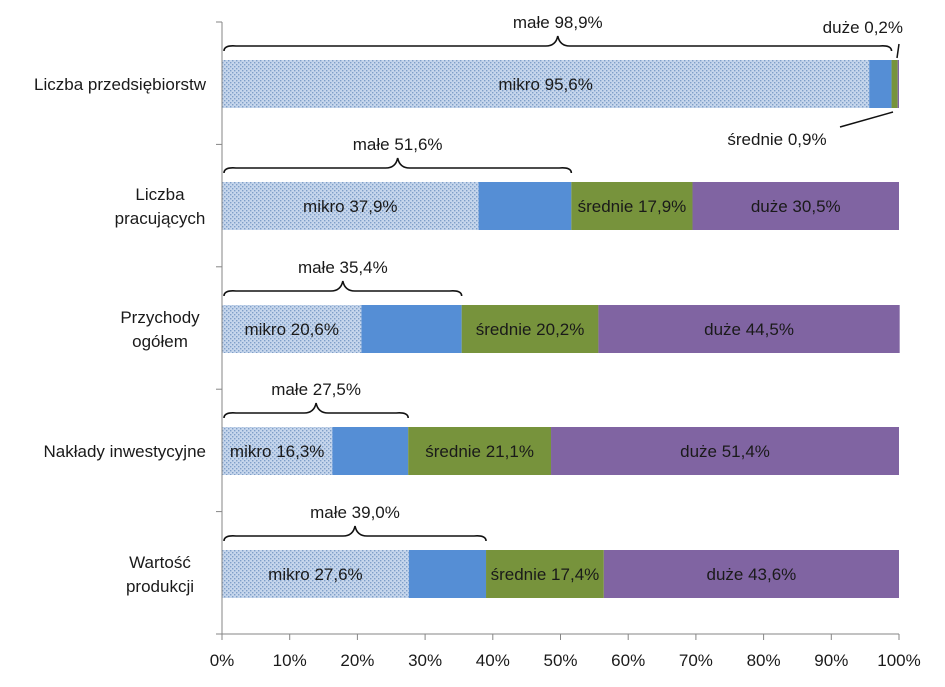 Image resolution: width=945 pixels, height=687 pixels. What do you see at coordinates (160, 562) in the screenshot?
I see `category-label-line: Wartość` at bounding box center [160, 562].